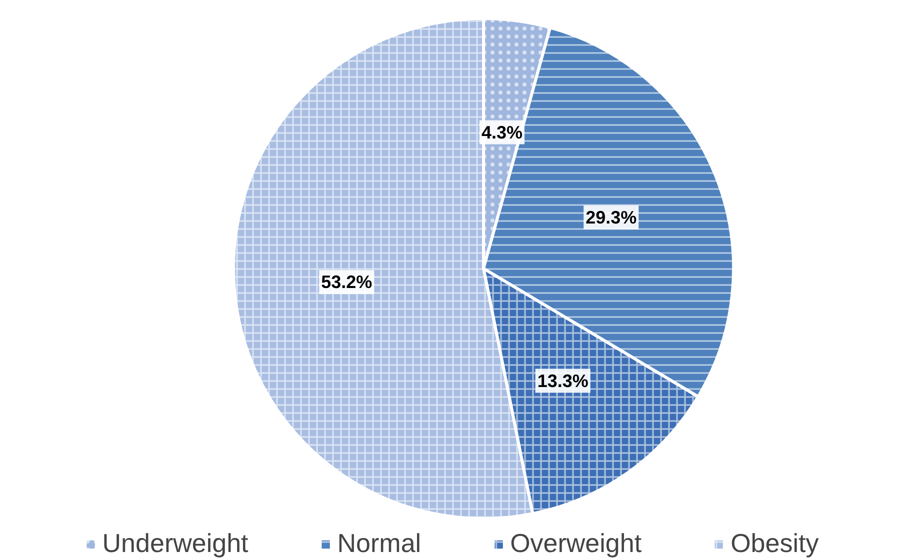  What do you see at coordinates (502, 132) in the screenshot?
I see `data-label: 4.3%` at bounding box center [502, 132].